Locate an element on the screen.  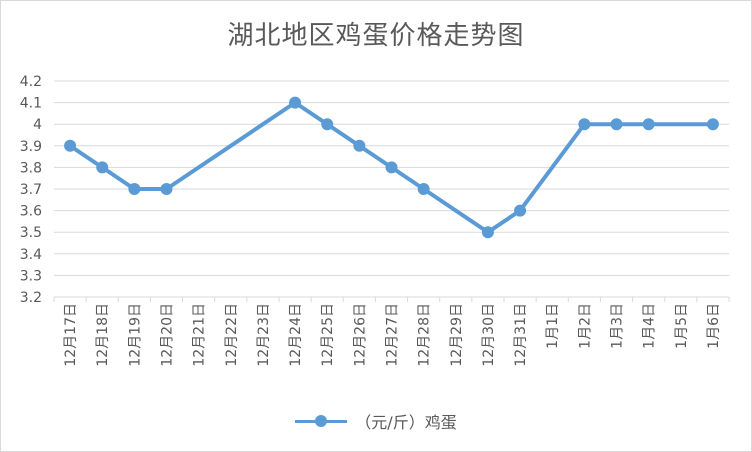
x-tick-label: 12月31日 is located at coordinates (521, 335).